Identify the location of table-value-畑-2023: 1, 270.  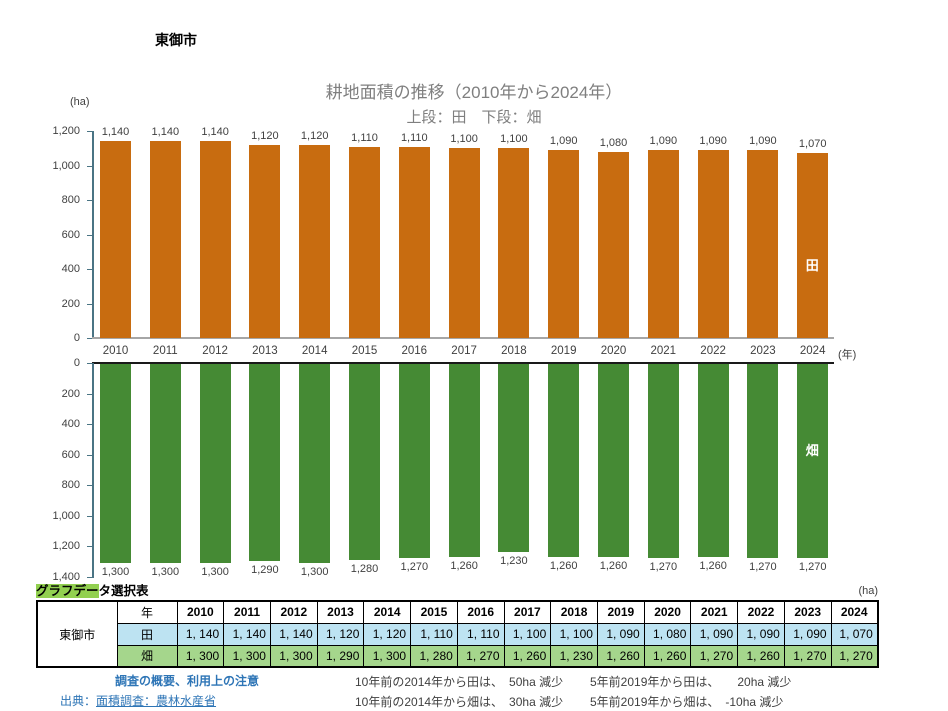
(807, 656).